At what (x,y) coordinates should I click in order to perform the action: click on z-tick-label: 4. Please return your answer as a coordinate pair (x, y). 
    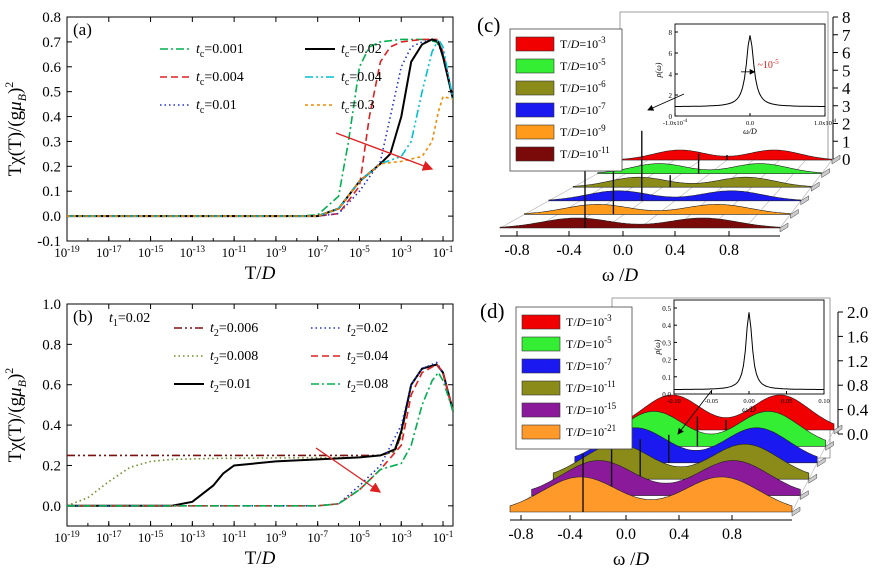
    Looking at the image, I should click on (846, 88).